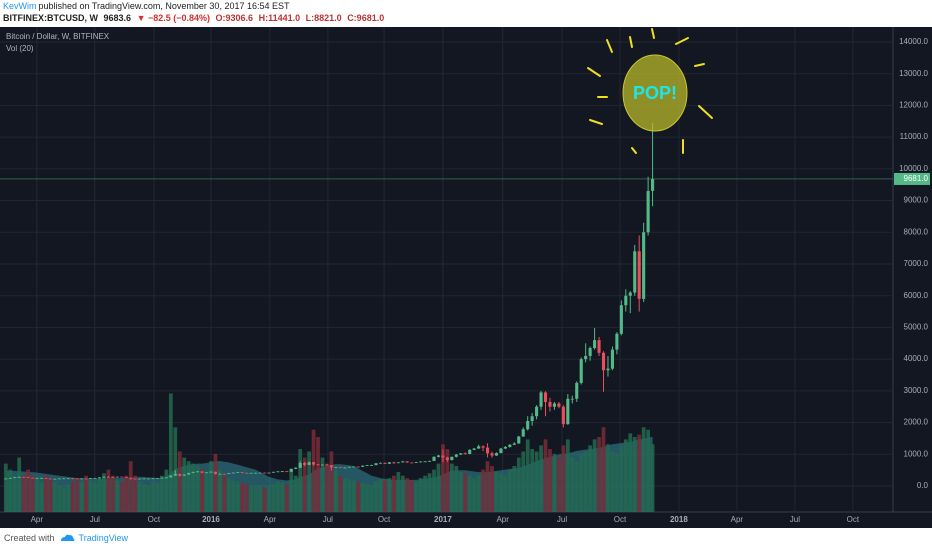  Describe the element at coordinates (66, 538) in the screenshot. I see `footer: Created with TradingView` at that location.